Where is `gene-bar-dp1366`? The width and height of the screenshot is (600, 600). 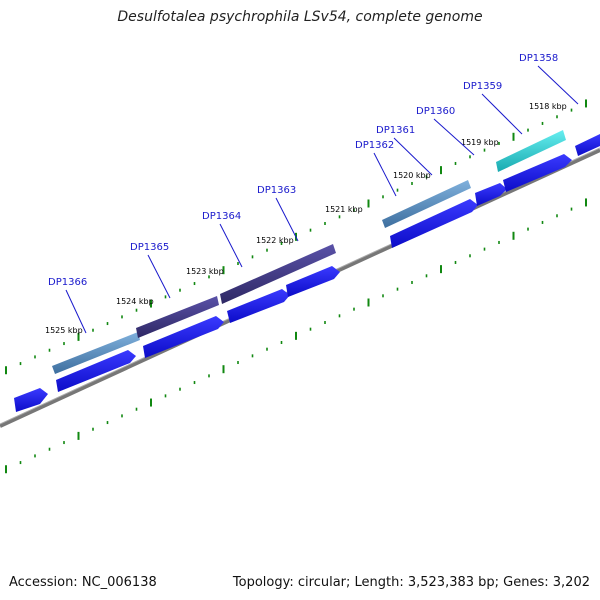
gene-bar-dp1366 is located at coordinates (96, 353).